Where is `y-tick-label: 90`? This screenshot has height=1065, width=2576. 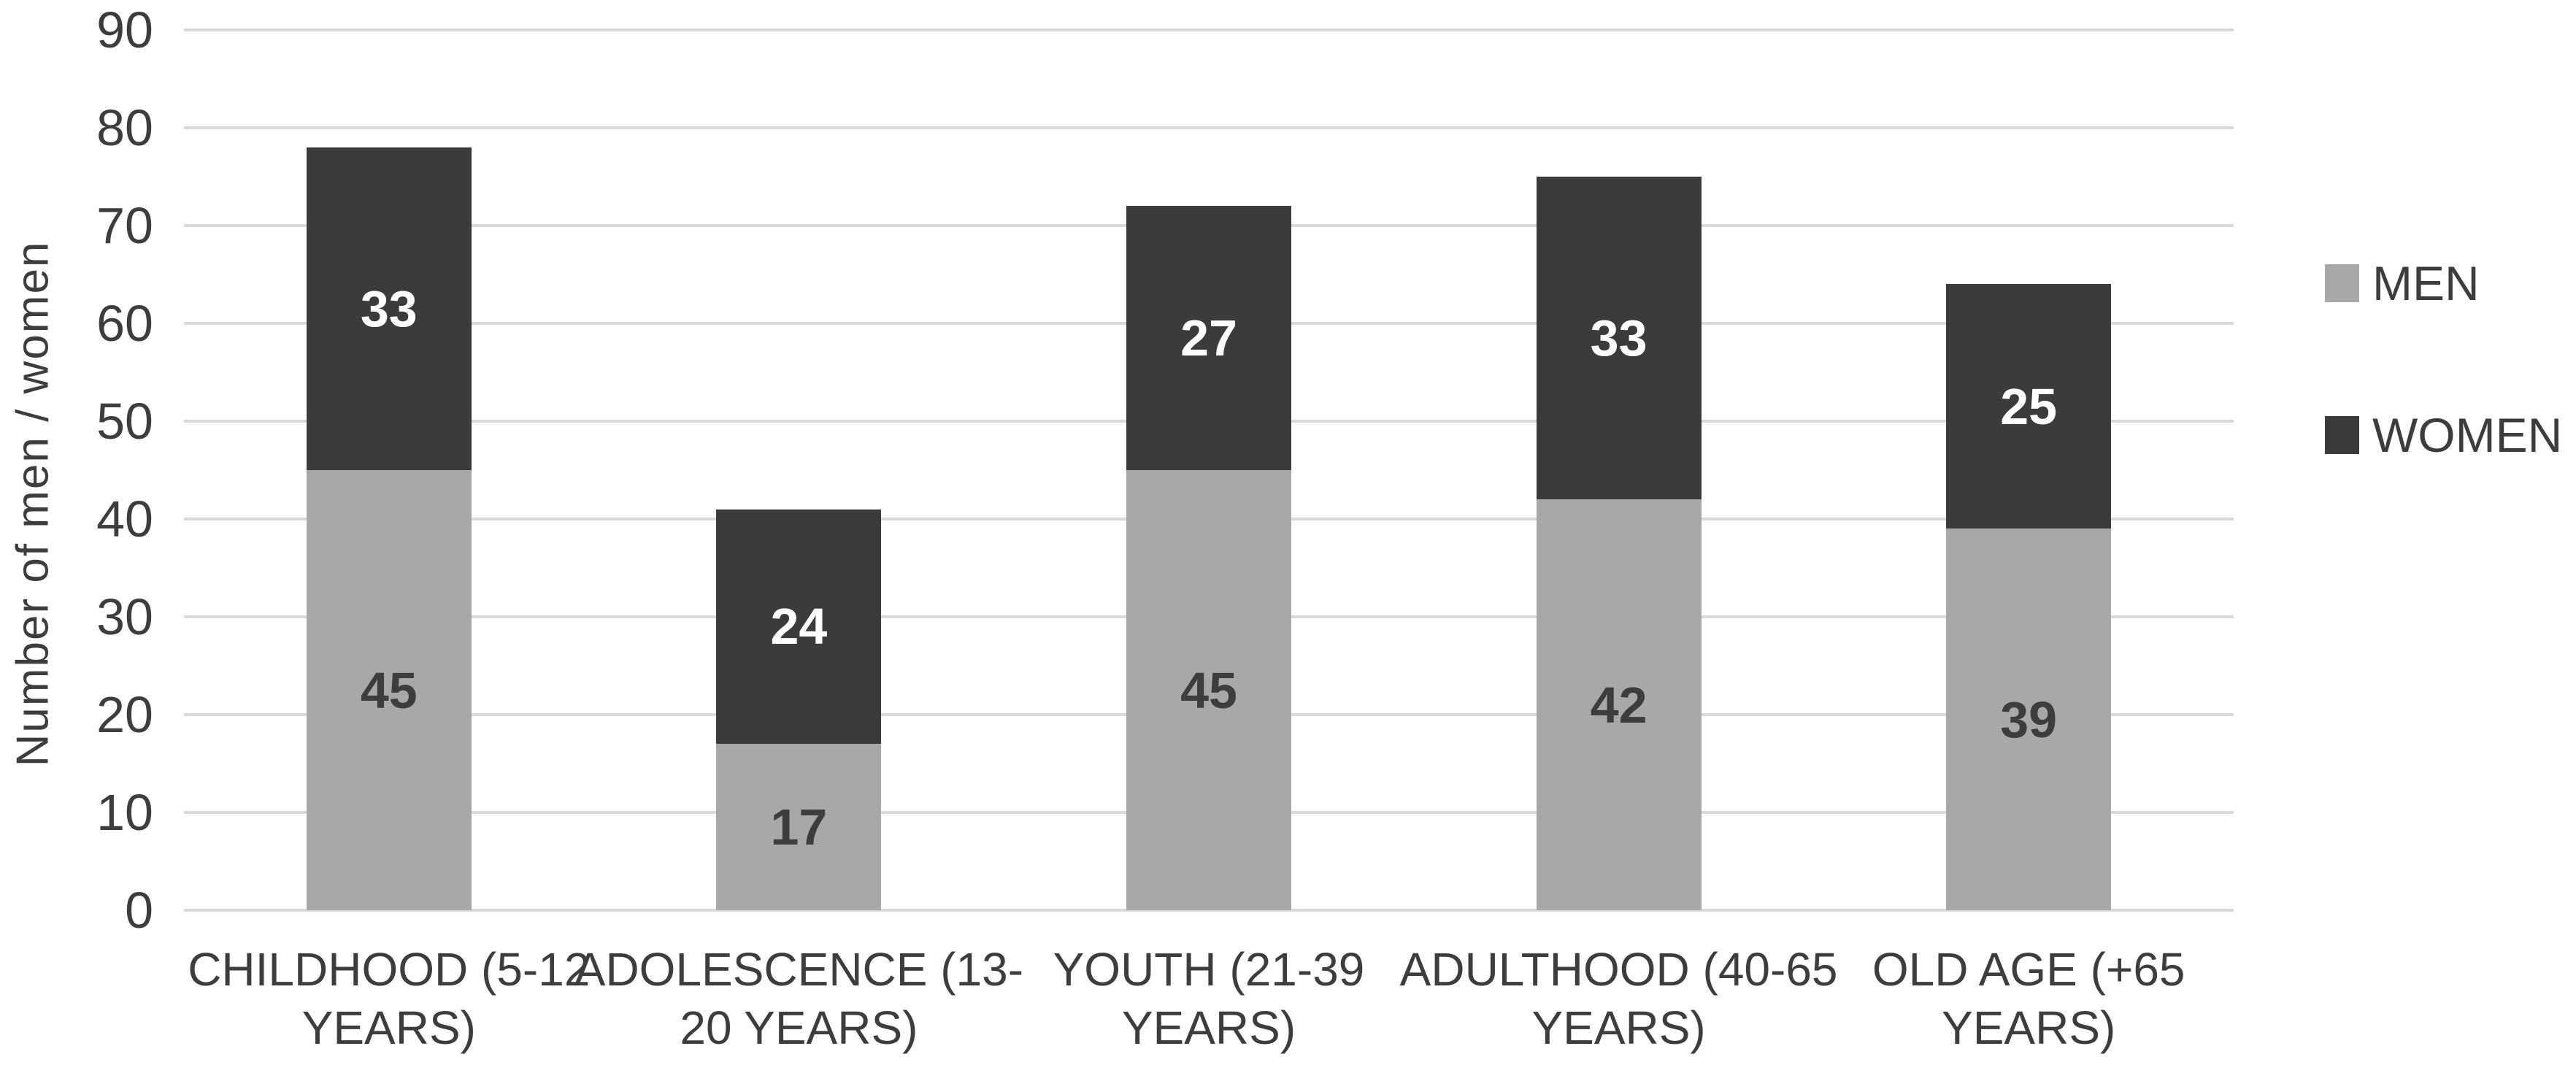 y-tick-label: 90 is located at coordinates (124, 29).